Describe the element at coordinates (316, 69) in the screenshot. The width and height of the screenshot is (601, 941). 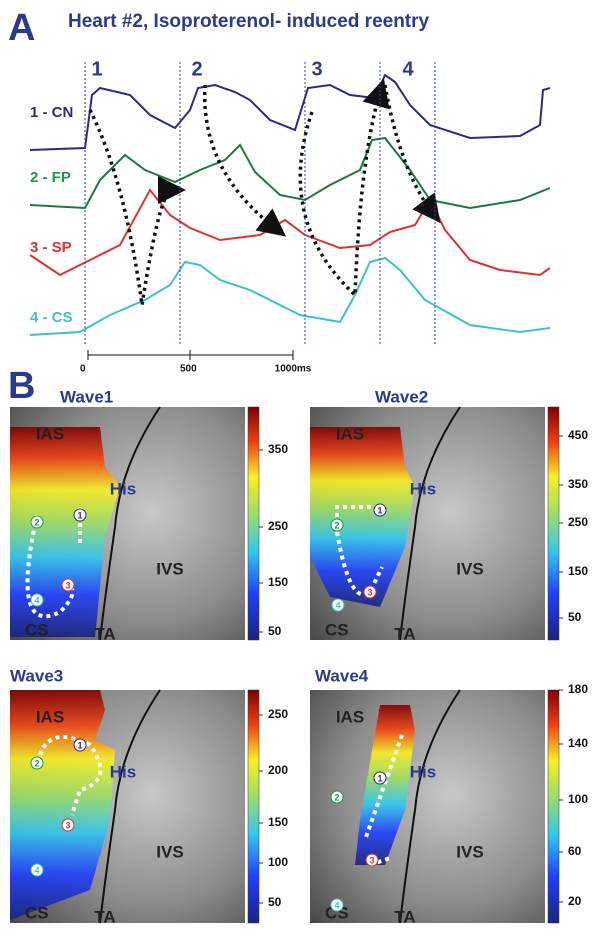
I see `beat-label: 3` at that location.